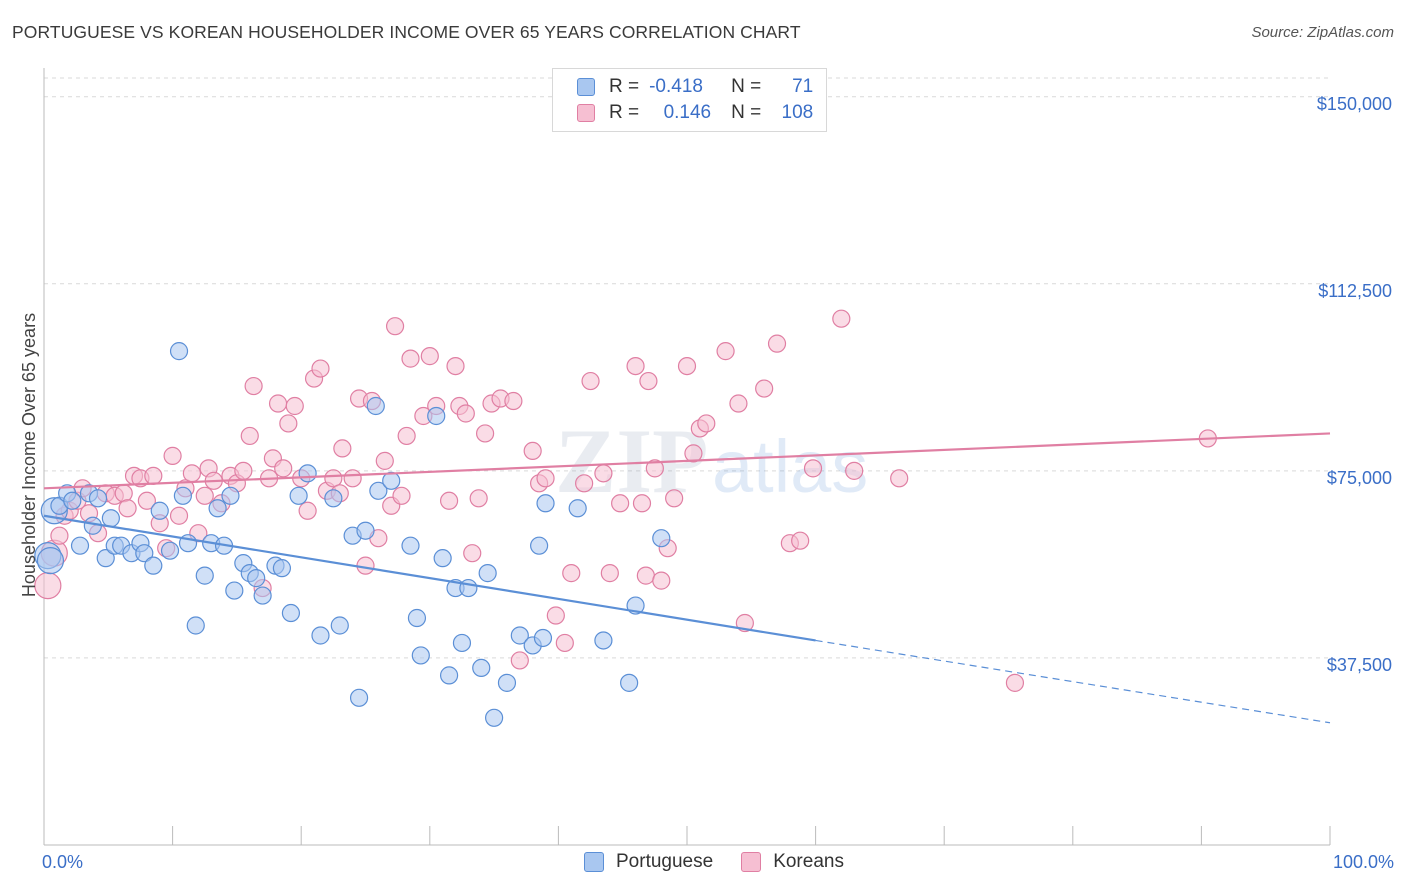  I want to click on watermark-atlas: atlas, so click(790, 466).